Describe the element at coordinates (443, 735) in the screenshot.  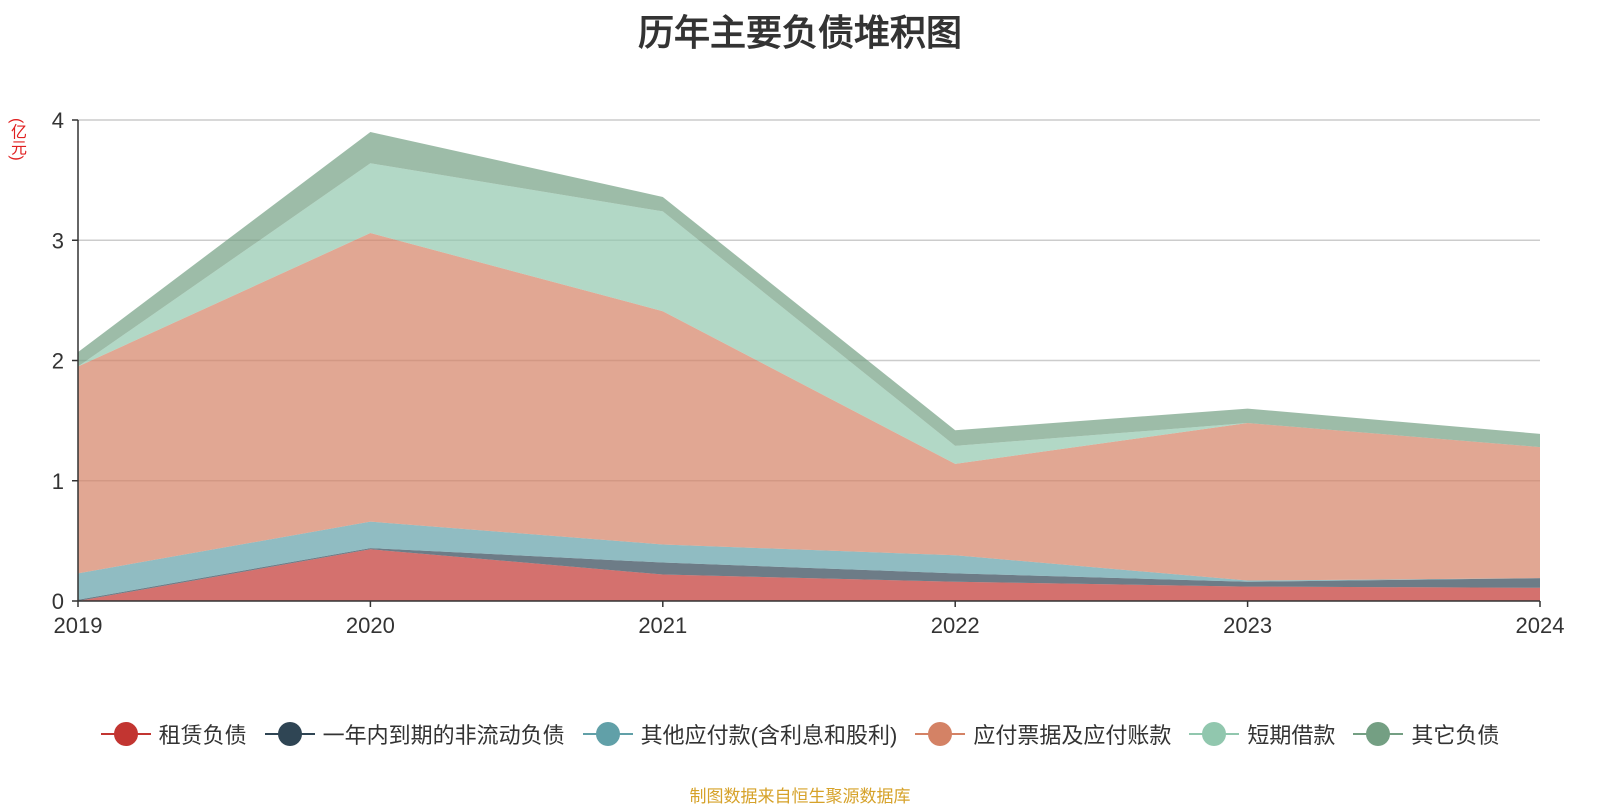
I see `legend-label: 一年内到期的非流动负债` at that location.